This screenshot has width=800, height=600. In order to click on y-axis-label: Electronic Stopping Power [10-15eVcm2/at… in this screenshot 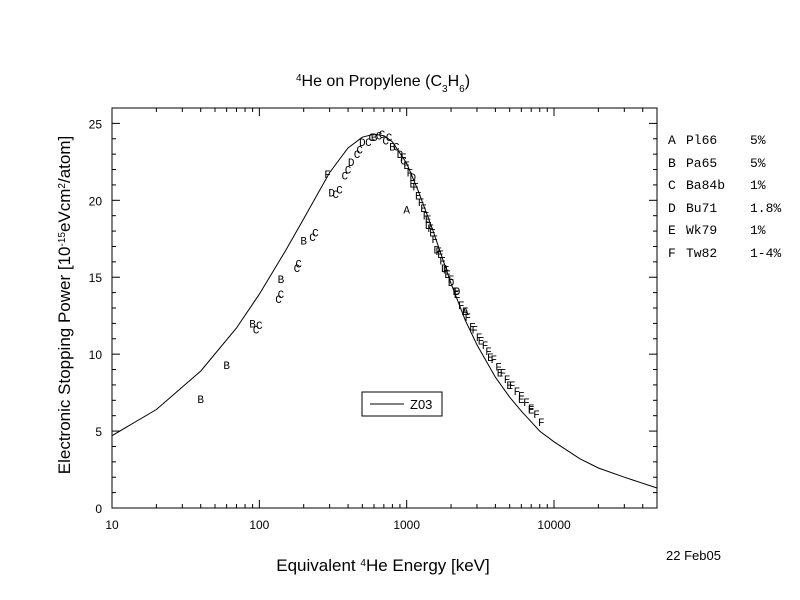, I will do `click(64, 305)`.